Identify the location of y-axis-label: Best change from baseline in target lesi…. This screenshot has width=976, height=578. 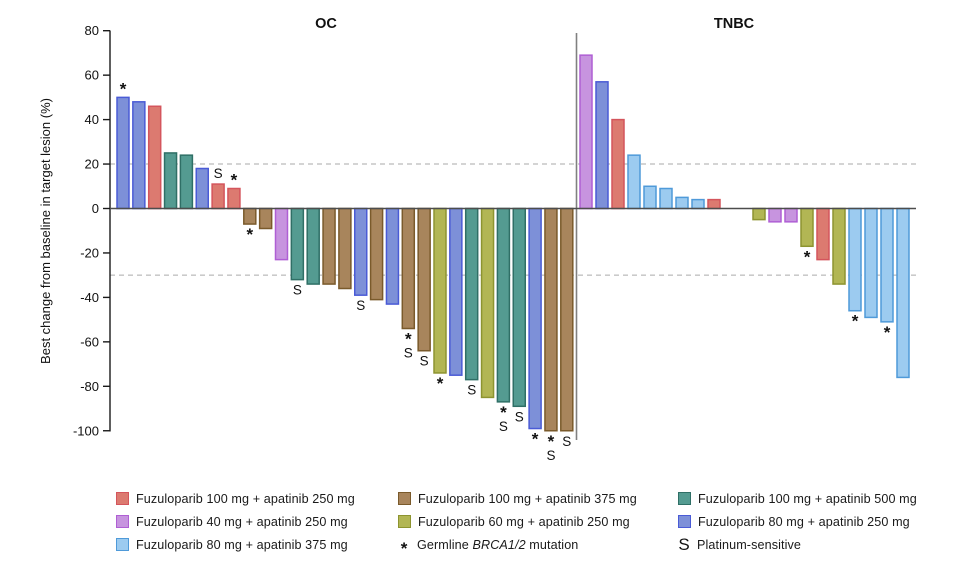
(45, 231).